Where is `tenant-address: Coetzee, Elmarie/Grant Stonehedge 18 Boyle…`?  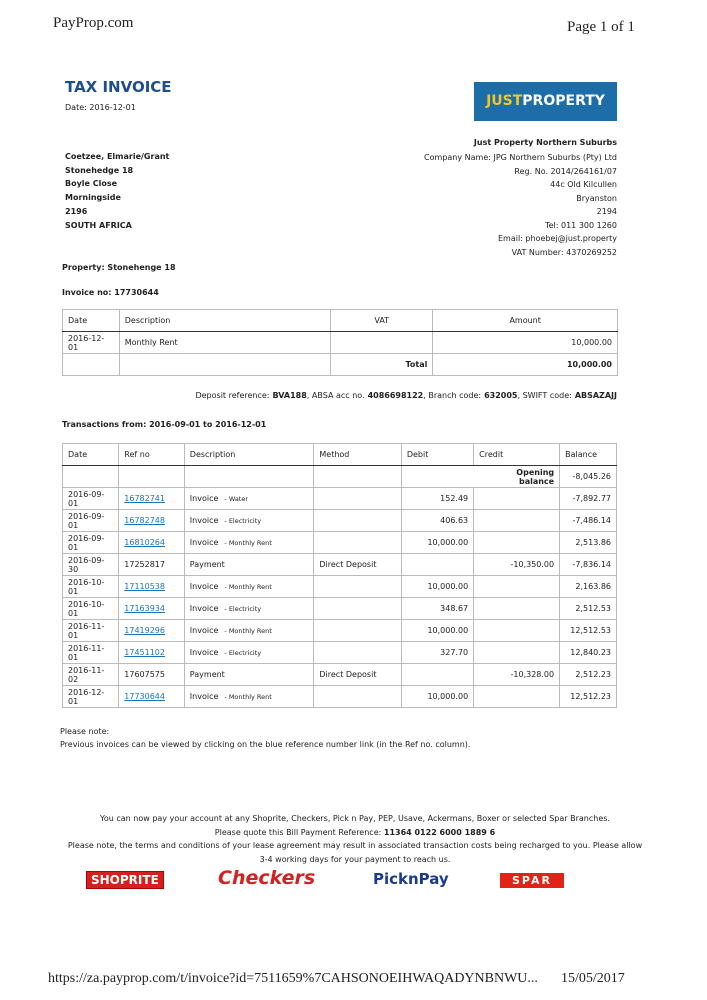 tenant-address: Coetzee, Elmarie/Grant Stonehedge 18 Boyle… is located at coordinates (117, 191).